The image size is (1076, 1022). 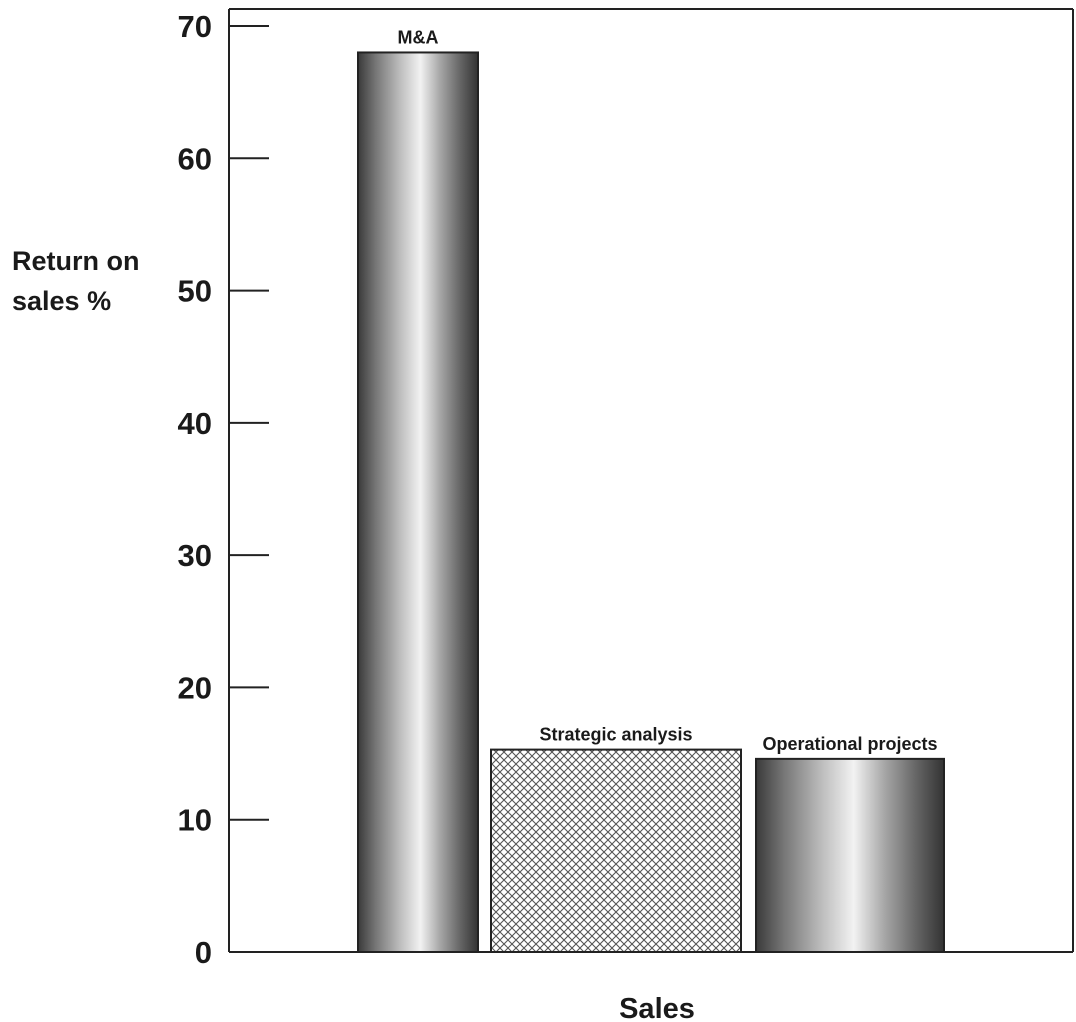 I want to click on bar-label-2: Operational projects, so click(x=849, y=744).